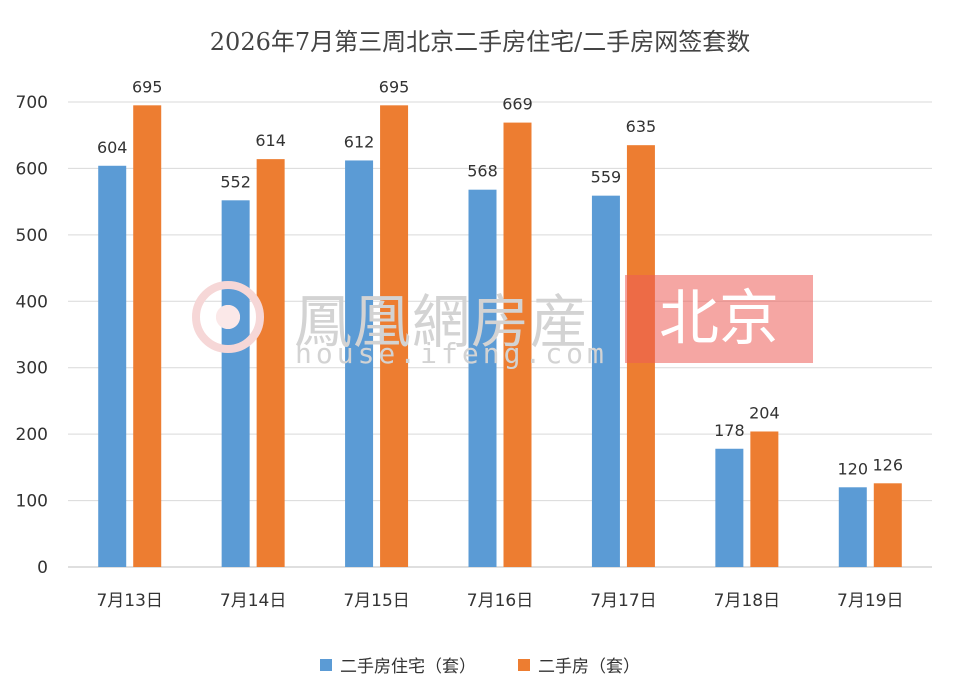 Image resolution: width=960 pixels, height=700 pixels. Describe the element at coordinates (112, 147) in the screenshot. I see `data-label-residential: 604` at that location.